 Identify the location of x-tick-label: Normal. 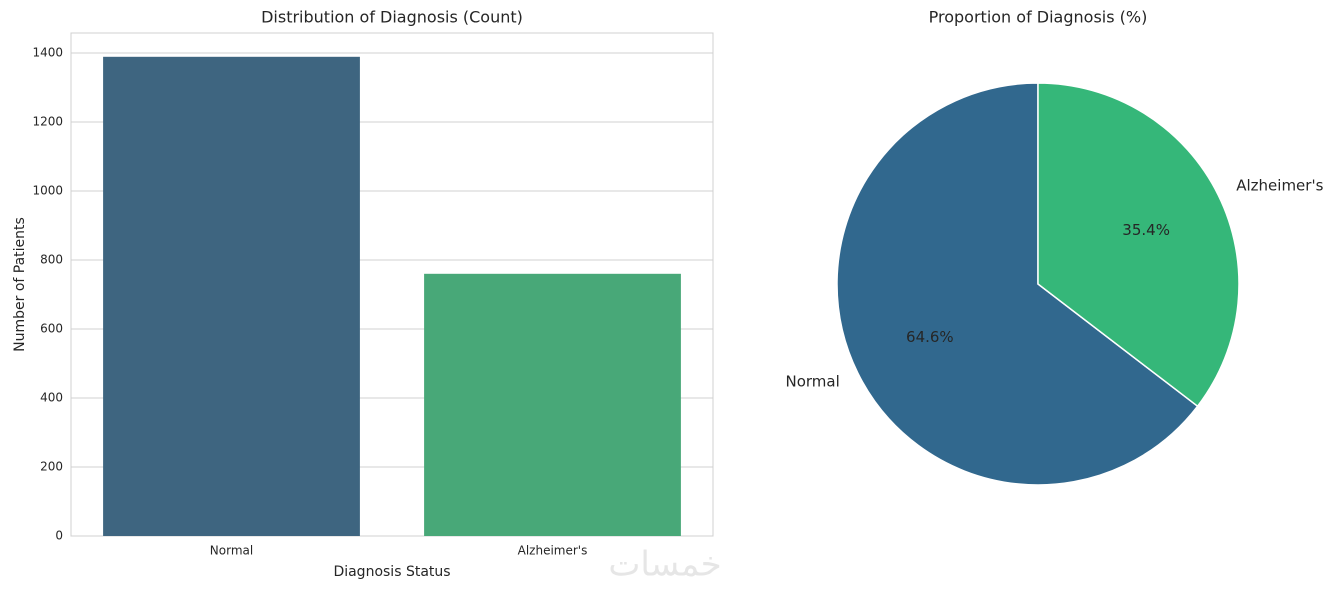
(231, 551).